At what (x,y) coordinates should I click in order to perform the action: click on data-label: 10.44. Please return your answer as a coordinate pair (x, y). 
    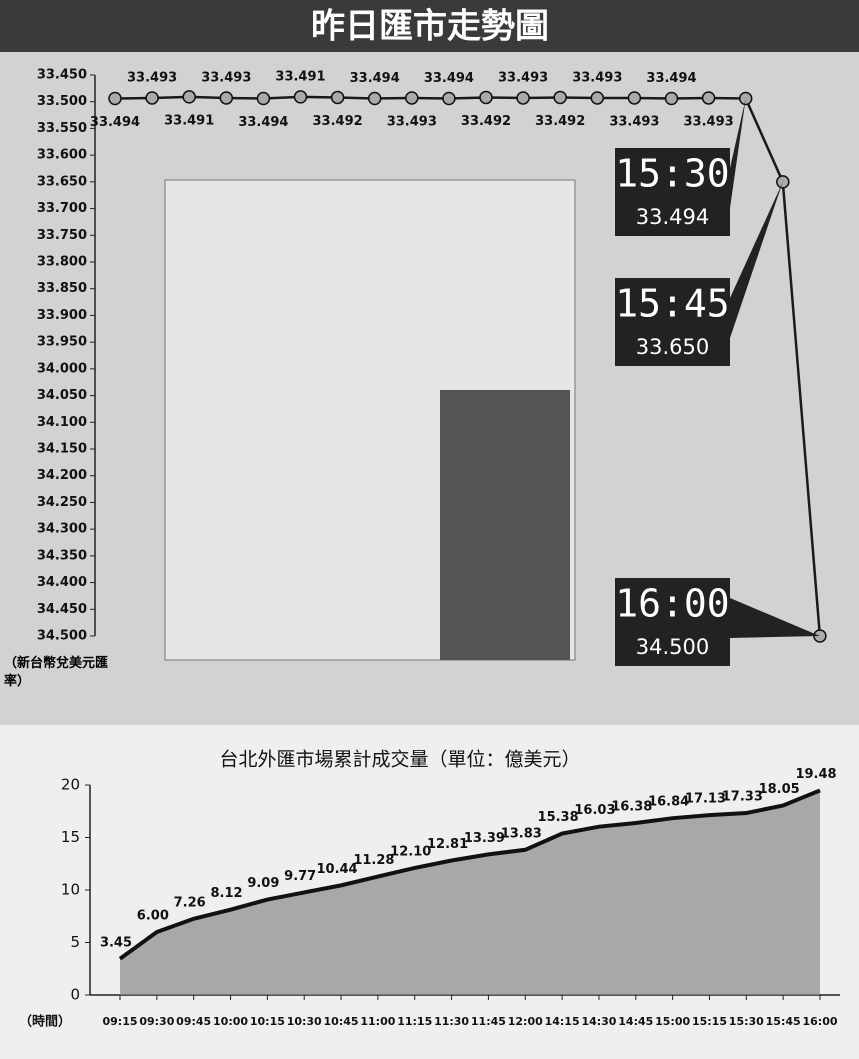
    Looking at the image, I should click on (336, 869).